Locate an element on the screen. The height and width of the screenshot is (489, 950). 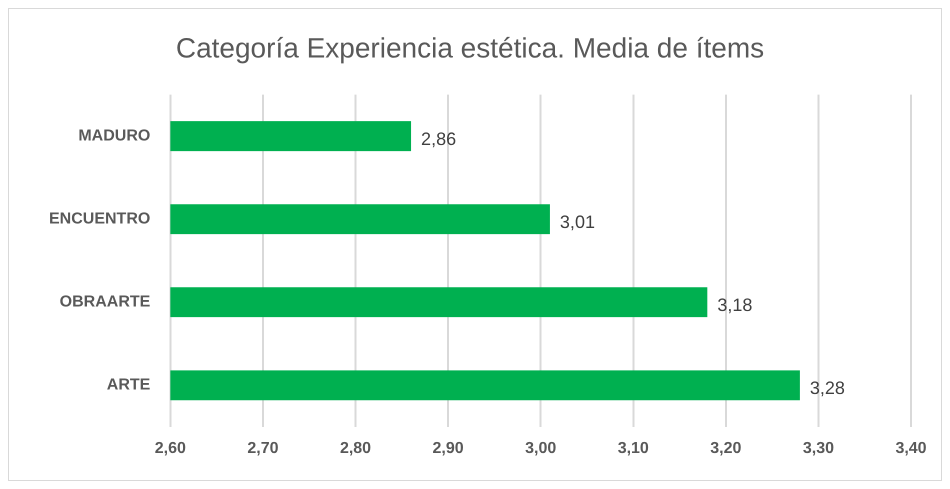
y-tick-label: MADURO is located at coordinates (114, 136).